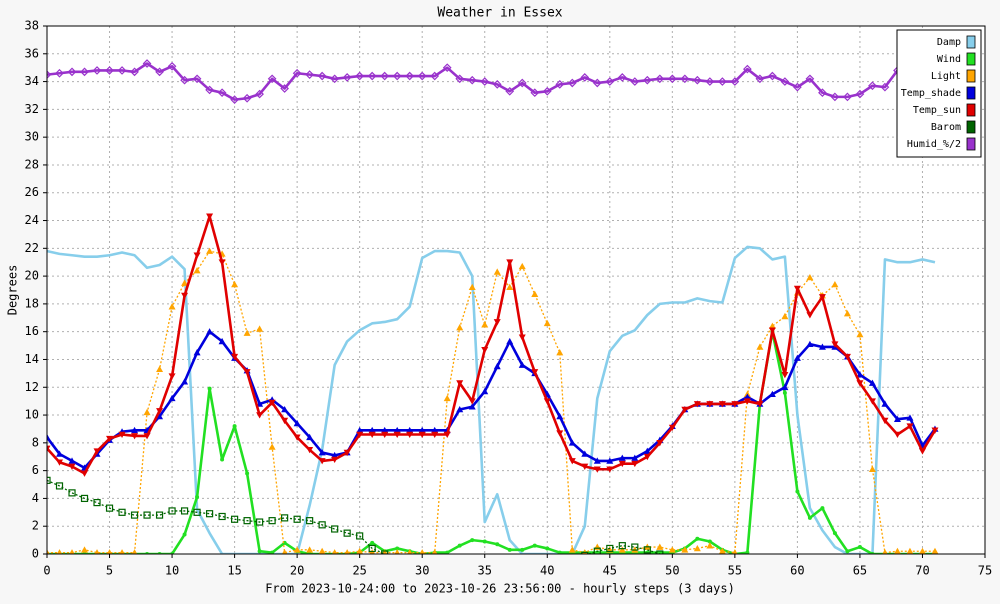 This screenshot has width=1000, height=604. Describe the element at coordinates (32, 248) in the screenshot. I see `y-tick-label: 22` at that location.